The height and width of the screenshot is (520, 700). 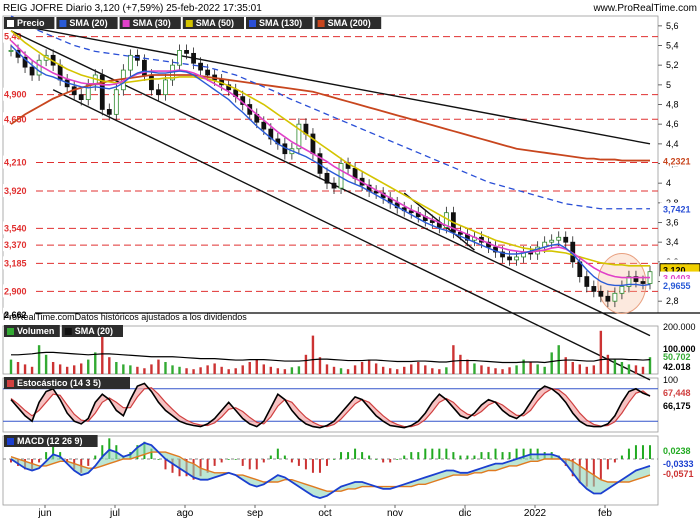 What do you see at coordinates (44, 513) in the screenshot?
I see `x-tick-label: jun` at bounding box center [44, 513].